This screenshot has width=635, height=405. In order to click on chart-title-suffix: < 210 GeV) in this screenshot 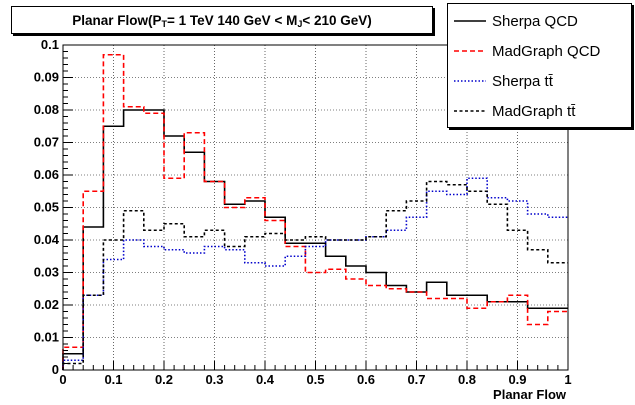, I will do `click(337, 20)`.